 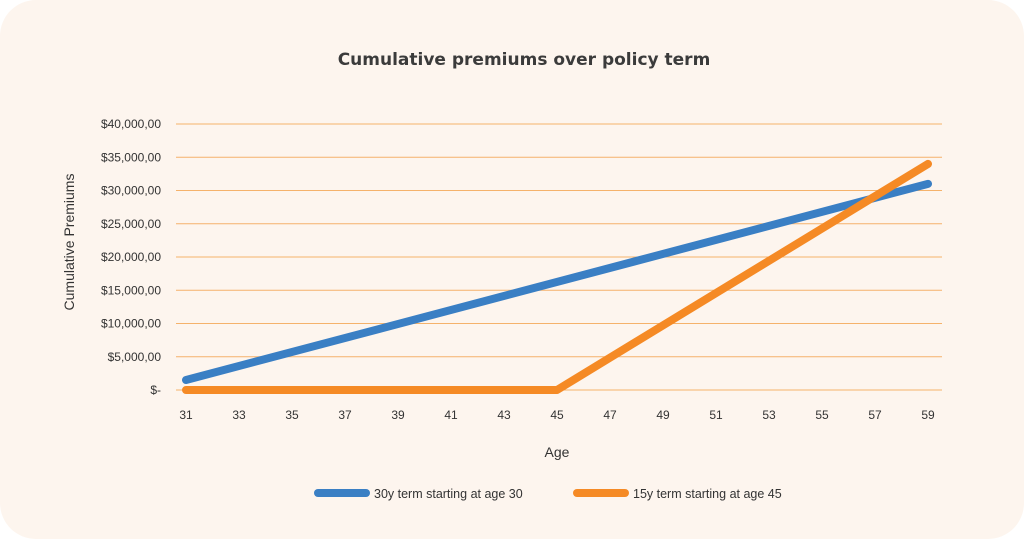 I want to click on x-tick-label: 57, so click(x=875, y=415).